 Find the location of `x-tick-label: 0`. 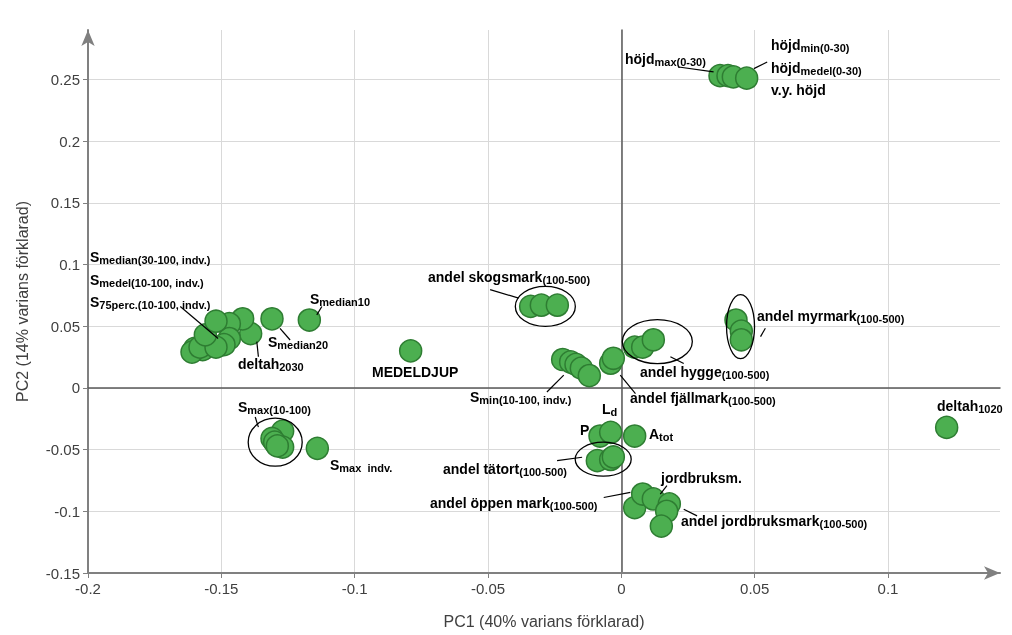

x-tick-label: 0 is located at coordinates (621, 588).